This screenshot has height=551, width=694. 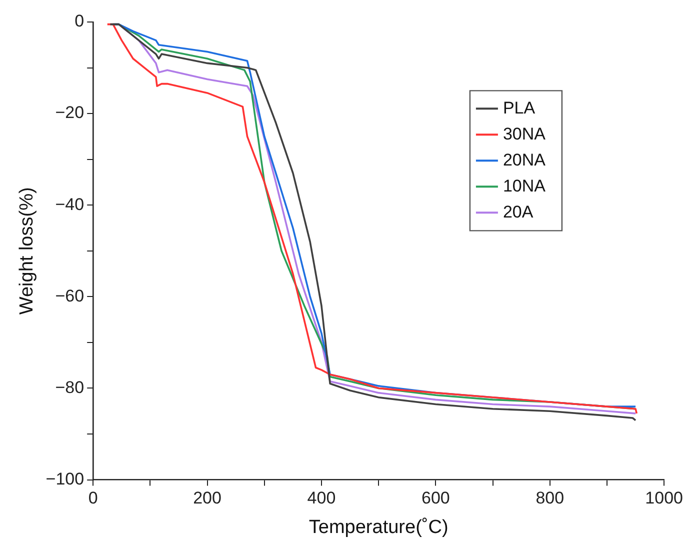 I want to click on y-axis-title: Weight loss(%), so click(x=27, y=251).